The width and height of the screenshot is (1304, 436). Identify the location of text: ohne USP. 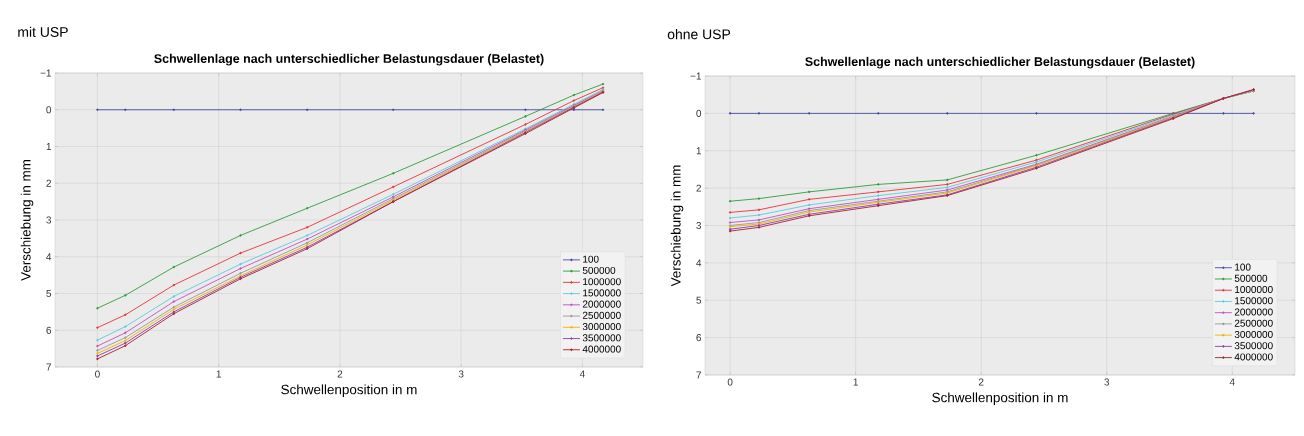
(699, 34).